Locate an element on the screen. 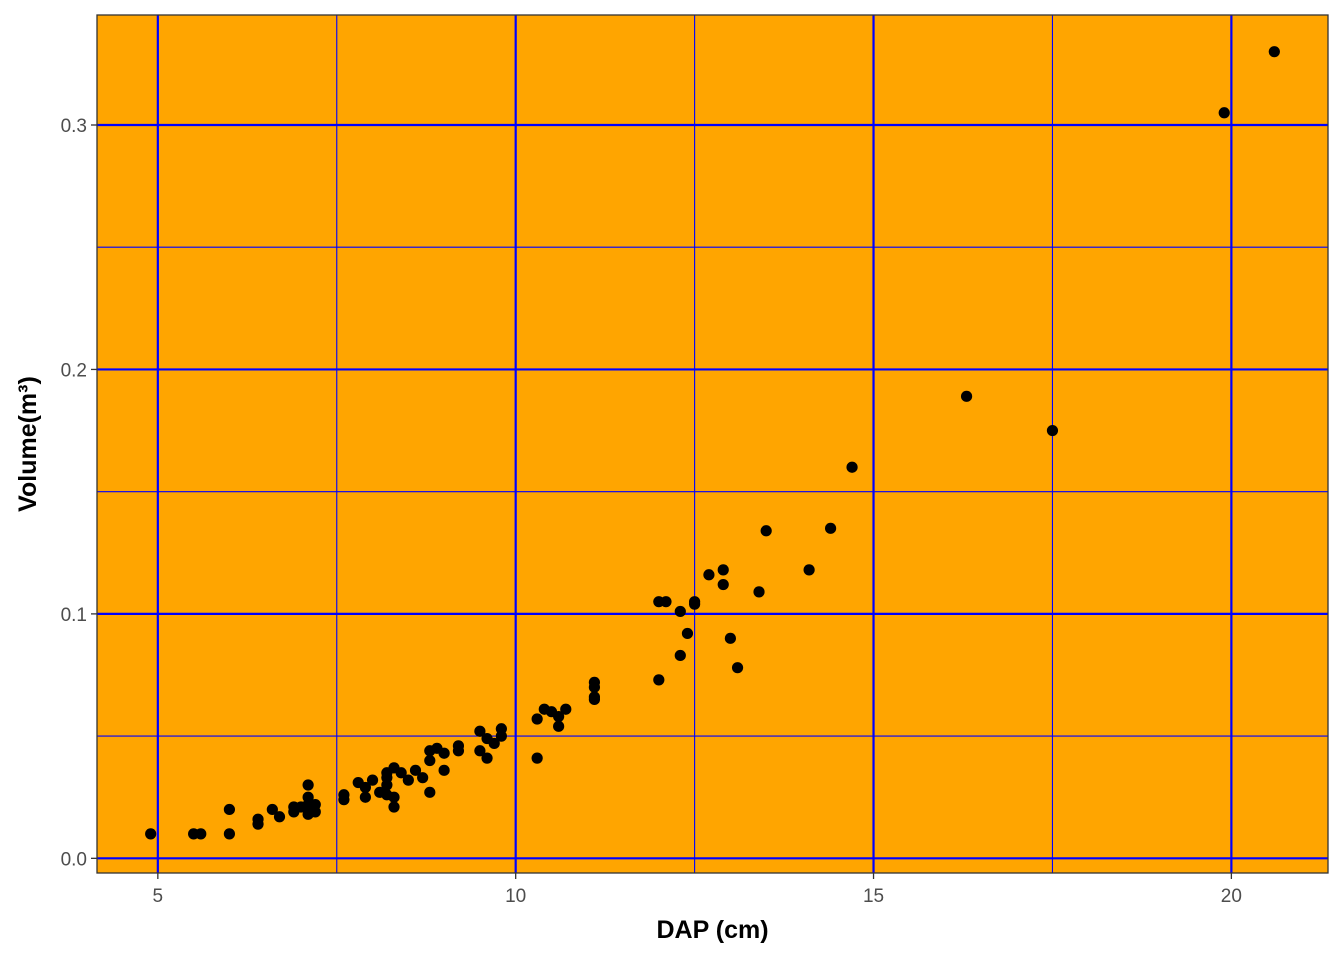  y-axis: 0.0 0.1 0.2 0.3 is located at coordinates (79, 493).